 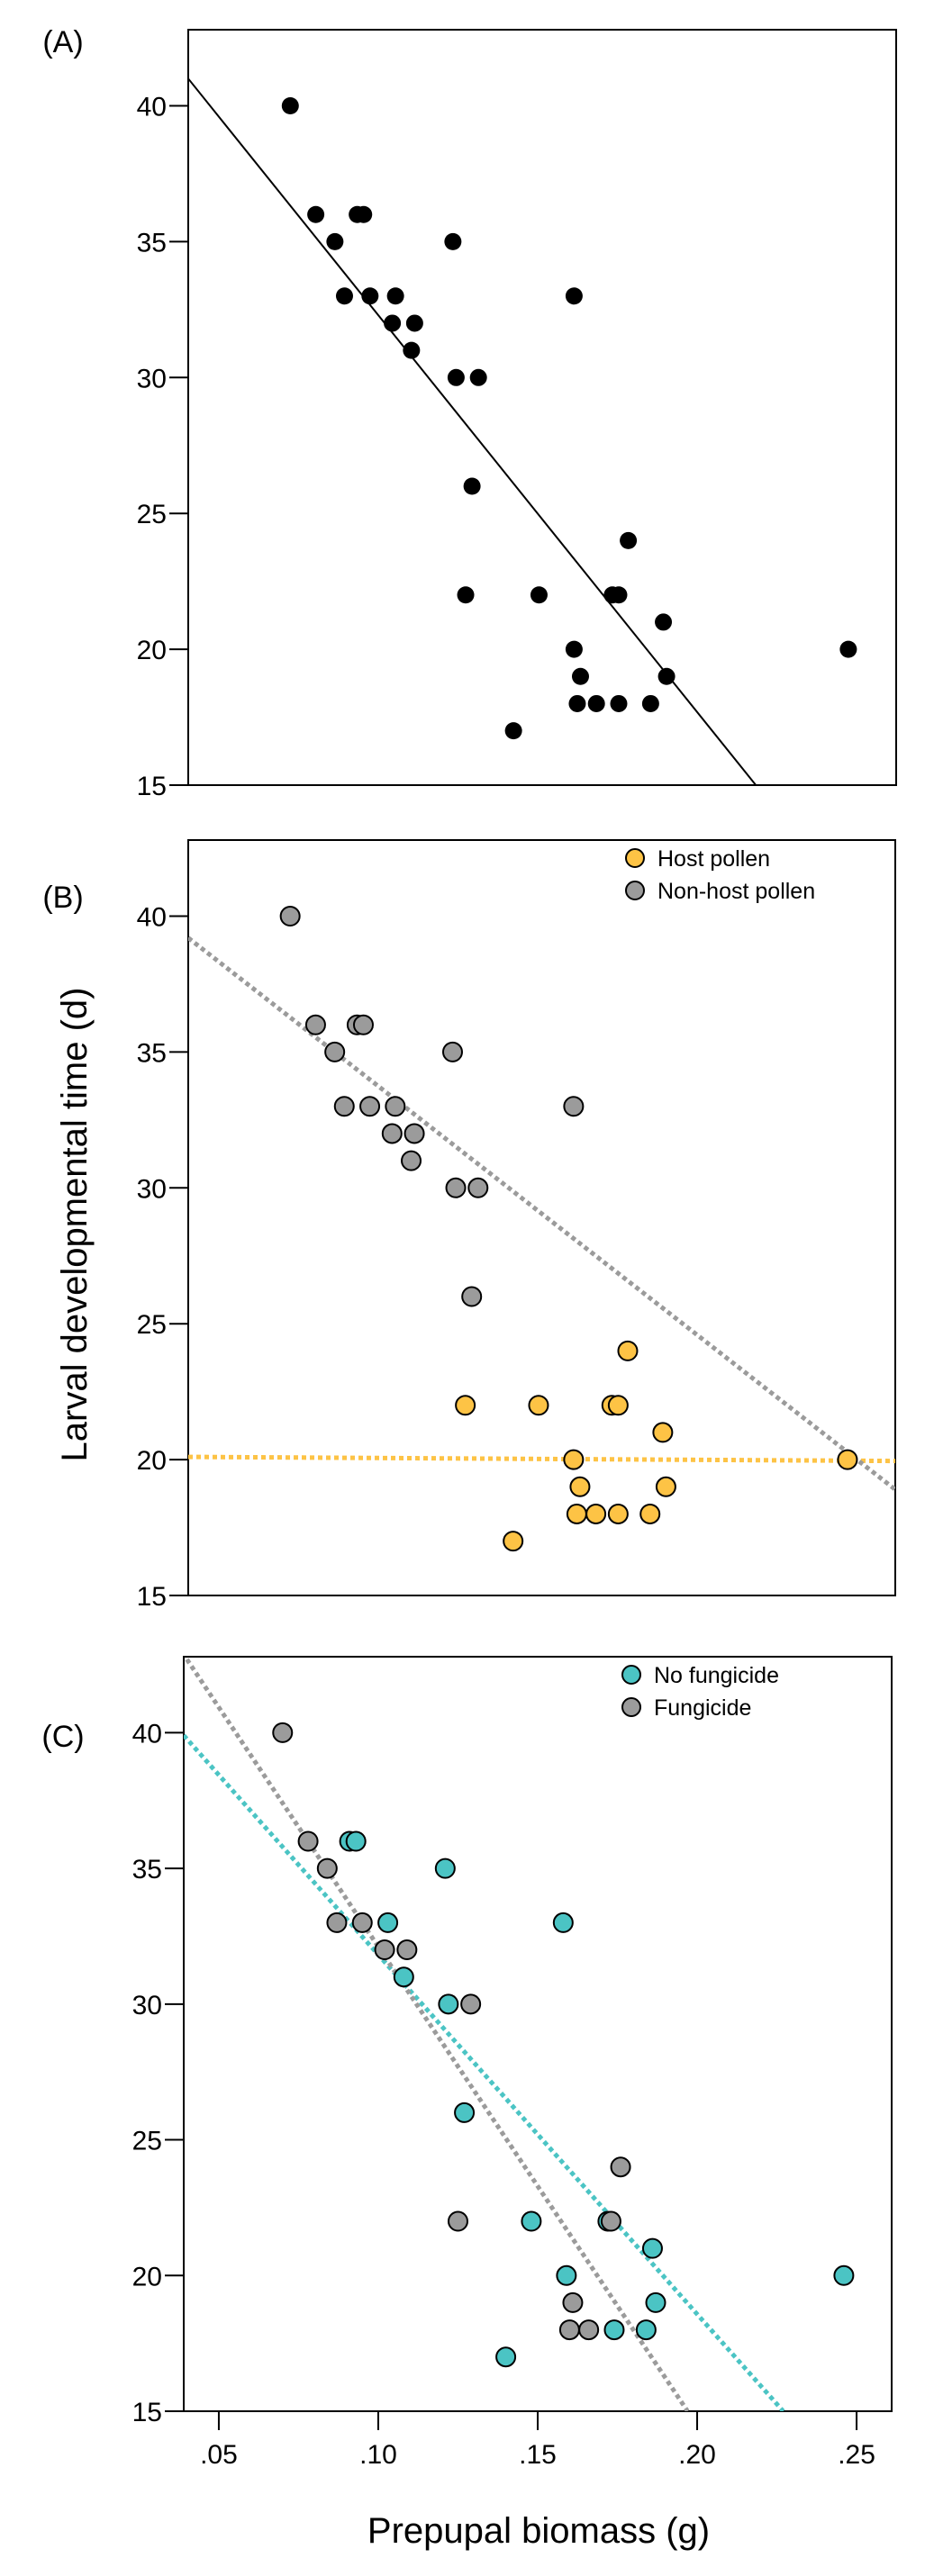 What do you see at coordinates (713, 859) in the screenshot?
I see `legend-label: Host pollen` at bounding box center [713, 859].